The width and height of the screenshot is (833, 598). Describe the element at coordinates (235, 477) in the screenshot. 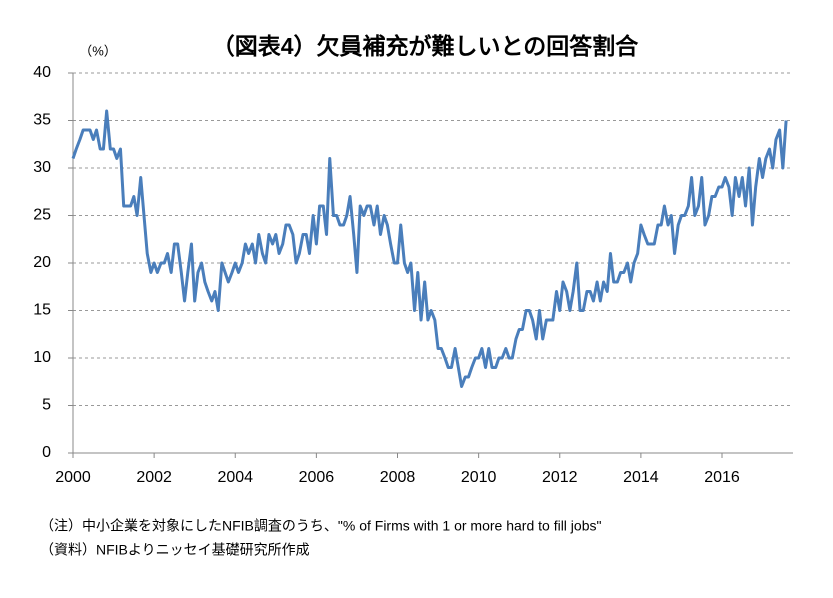

I see `x-tick-label: 2004` at that location.